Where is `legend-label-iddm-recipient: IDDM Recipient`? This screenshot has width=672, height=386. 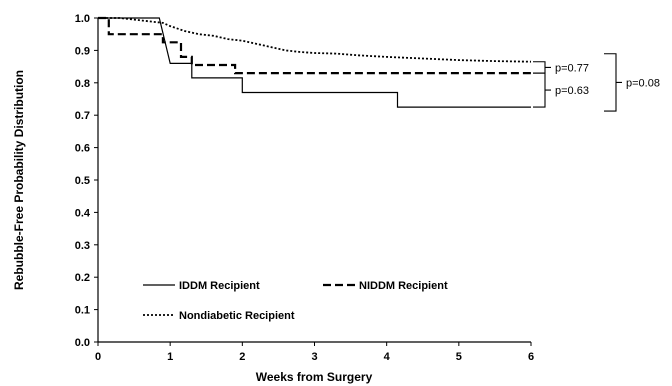
legend-label-iddm-recipient: IDDM Recipient is located at coordinates (219, 286).